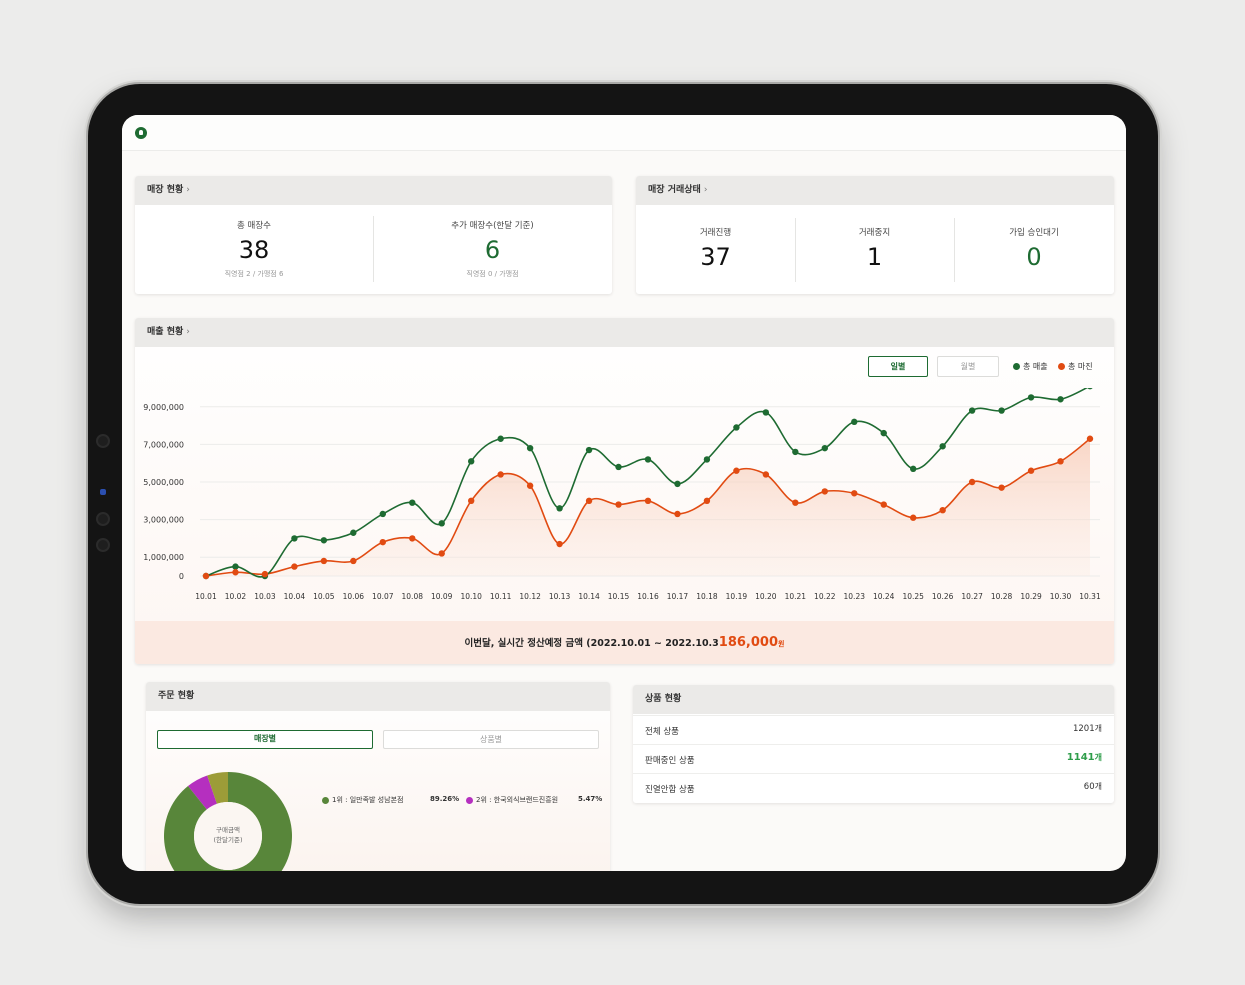 The width and height of the screenshot is (1245, 985). What do you see at coordinates (1002, 596) in the screenshot?
I see `x-tick-label: 10.28` at bounding box center [1002, 596].